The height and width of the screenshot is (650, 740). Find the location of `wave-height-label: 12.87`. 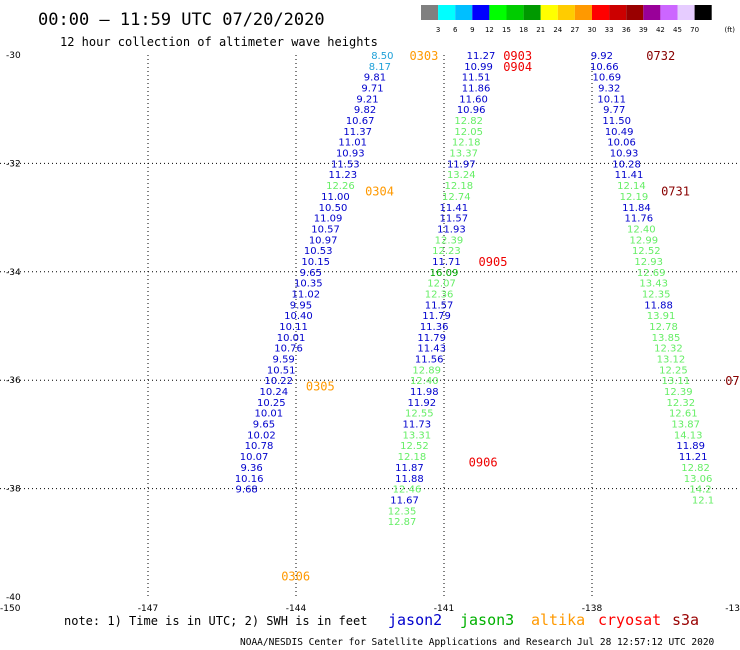

wave-height-label: 12.87 is located at coordinates (402, 522).